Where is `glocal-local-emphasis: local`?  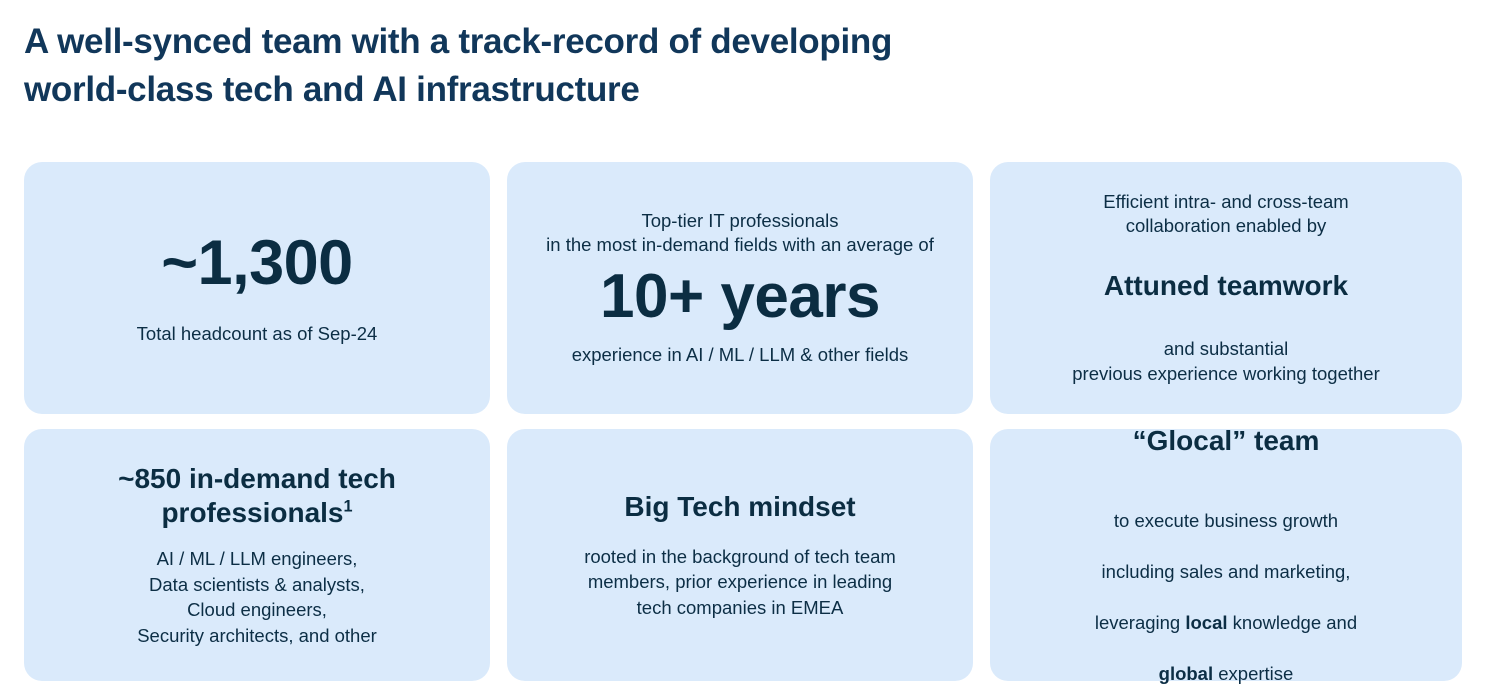 glocal-local-emphasis: local is located at coordinates (1206, 622).